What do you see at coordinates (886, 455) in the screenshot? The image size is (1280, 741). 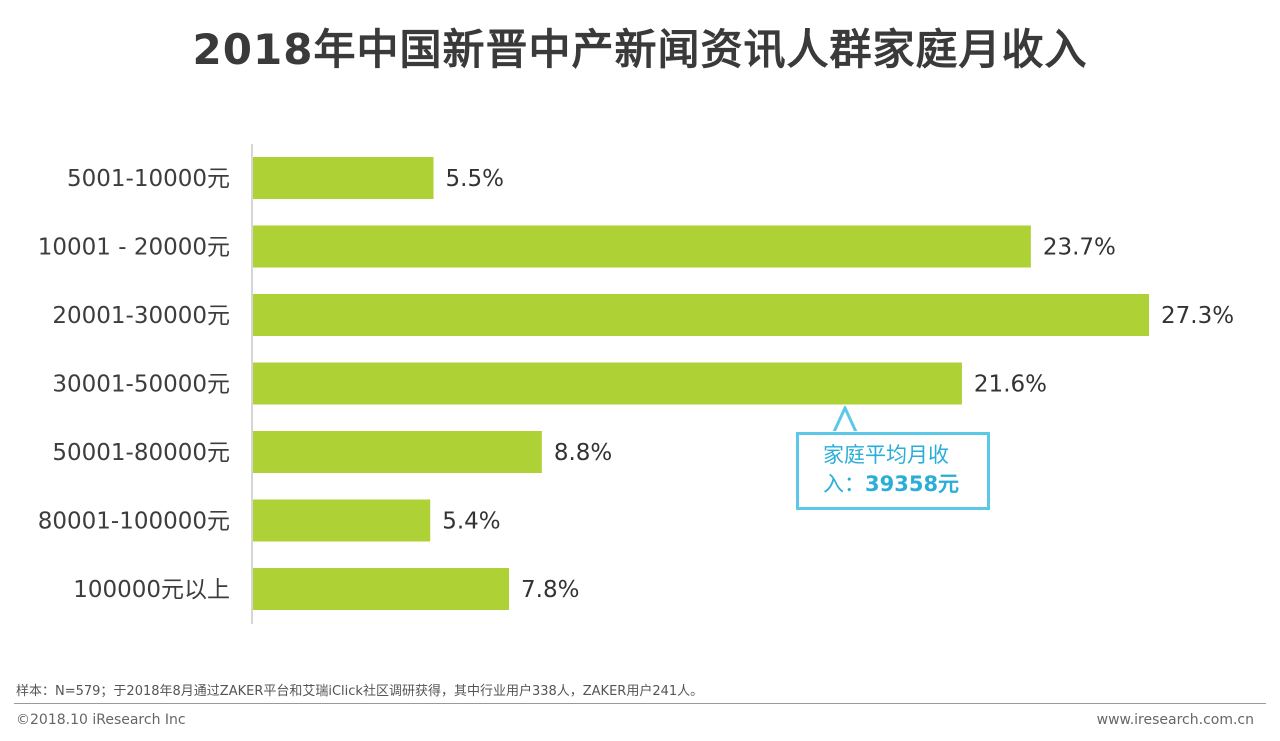 I see `callout-line-1: 家庭平均月收` at bounding box center [886, 455].